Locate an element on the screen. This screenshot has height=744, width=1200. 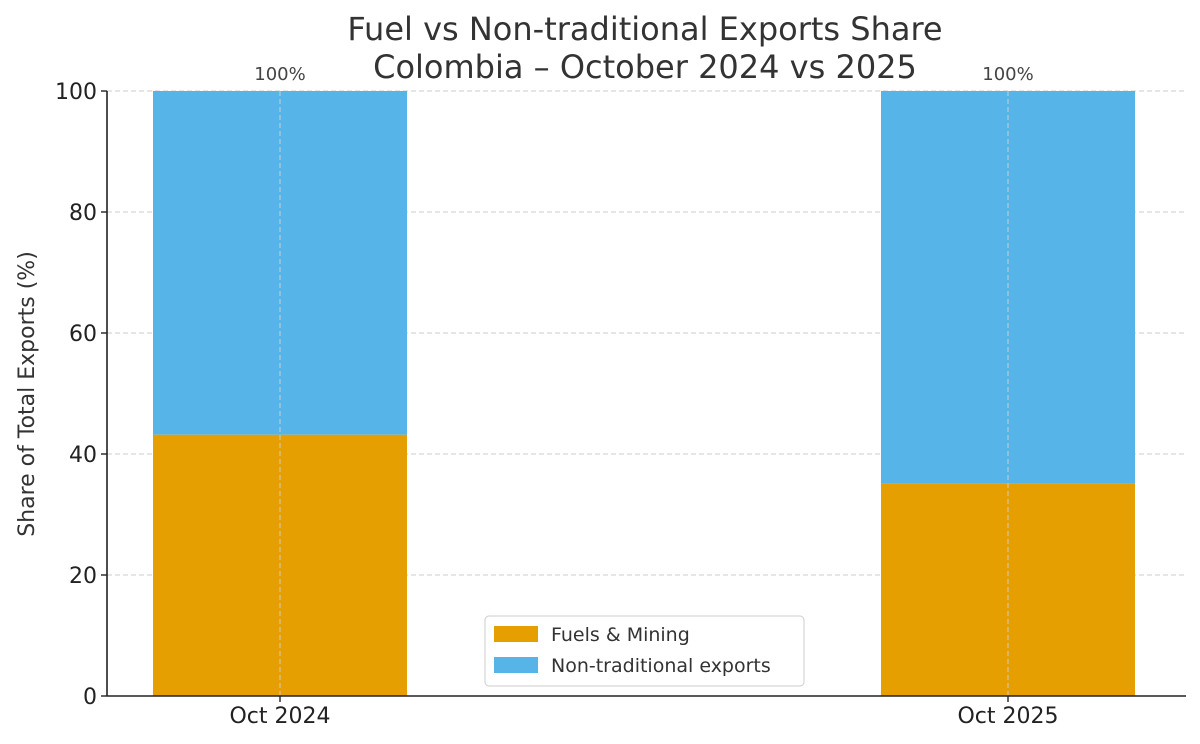
y-tick-label: 40 is located at coordinates (83, 455).